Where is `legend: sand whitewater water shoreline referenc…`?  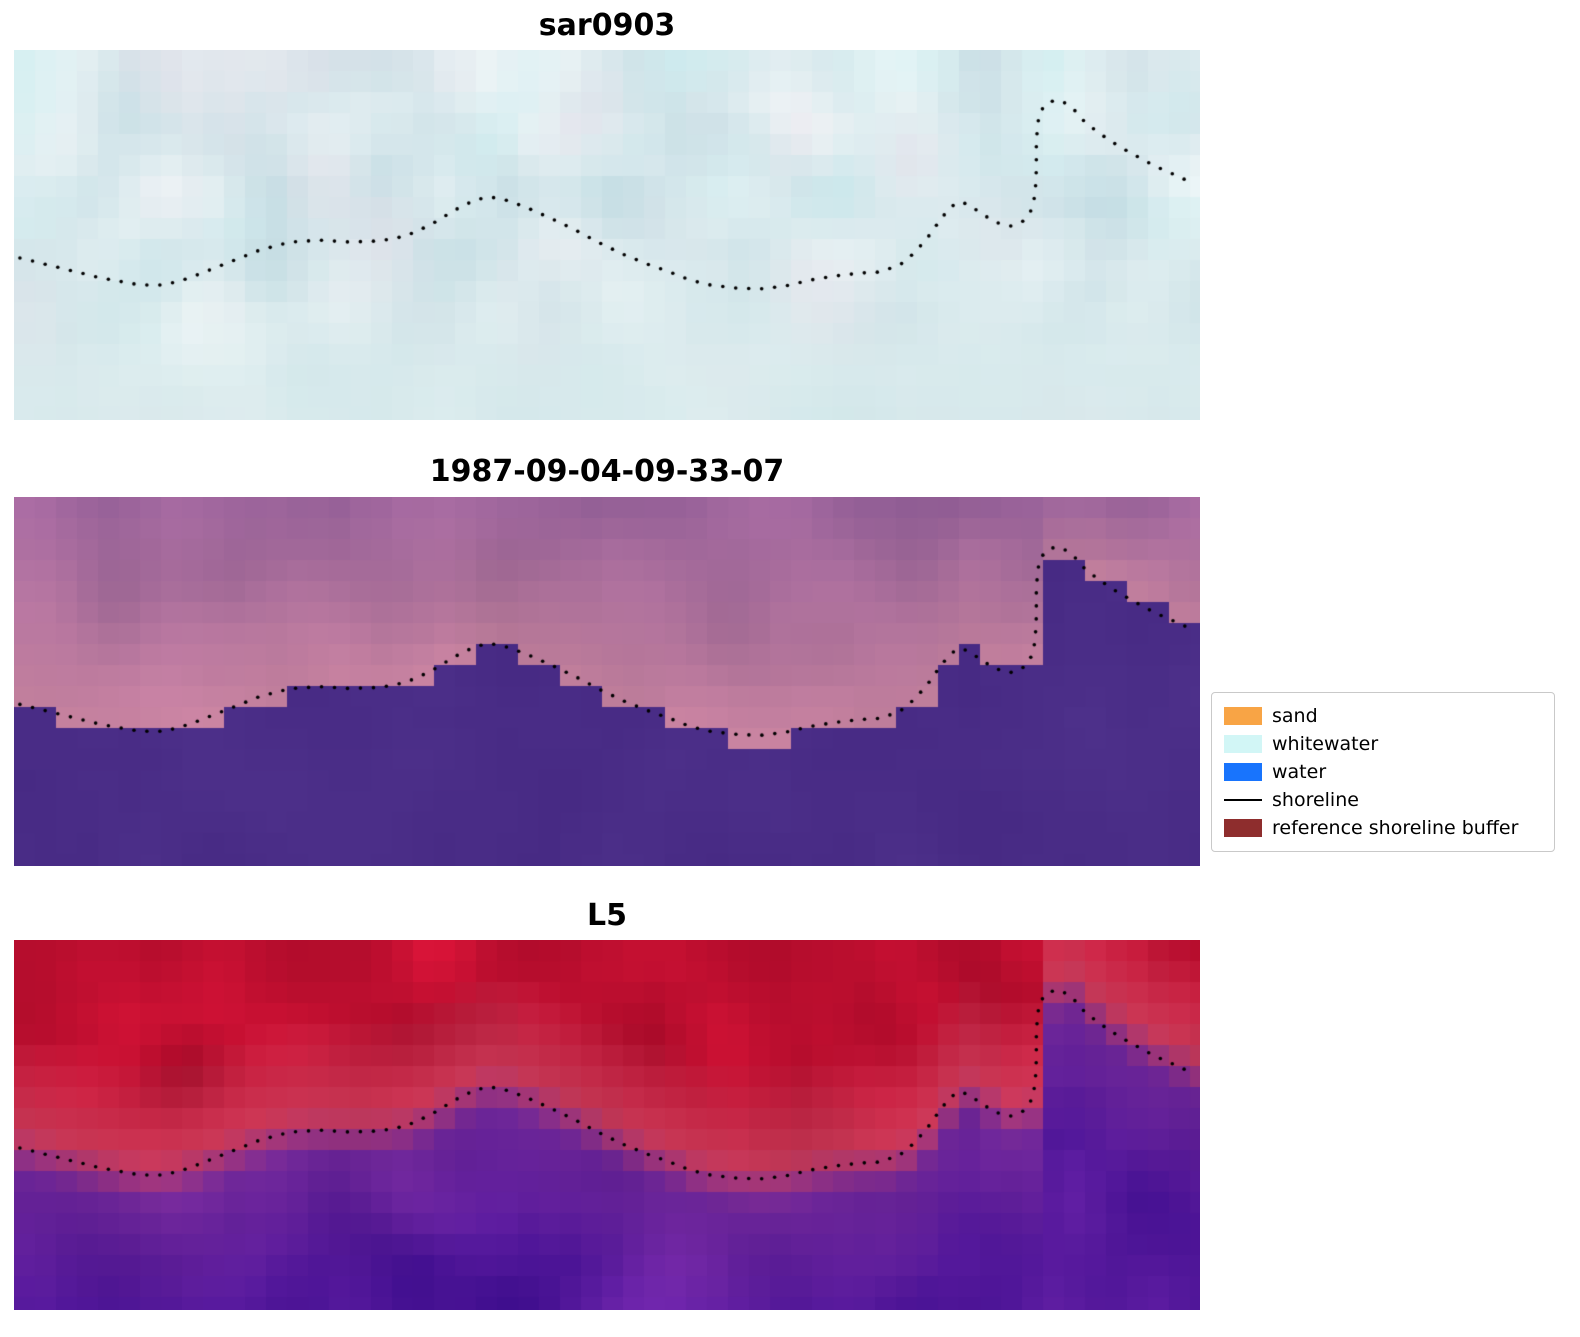 legend: sand whitewater water shoreline referenc… is located at coordinates (1383, 772).